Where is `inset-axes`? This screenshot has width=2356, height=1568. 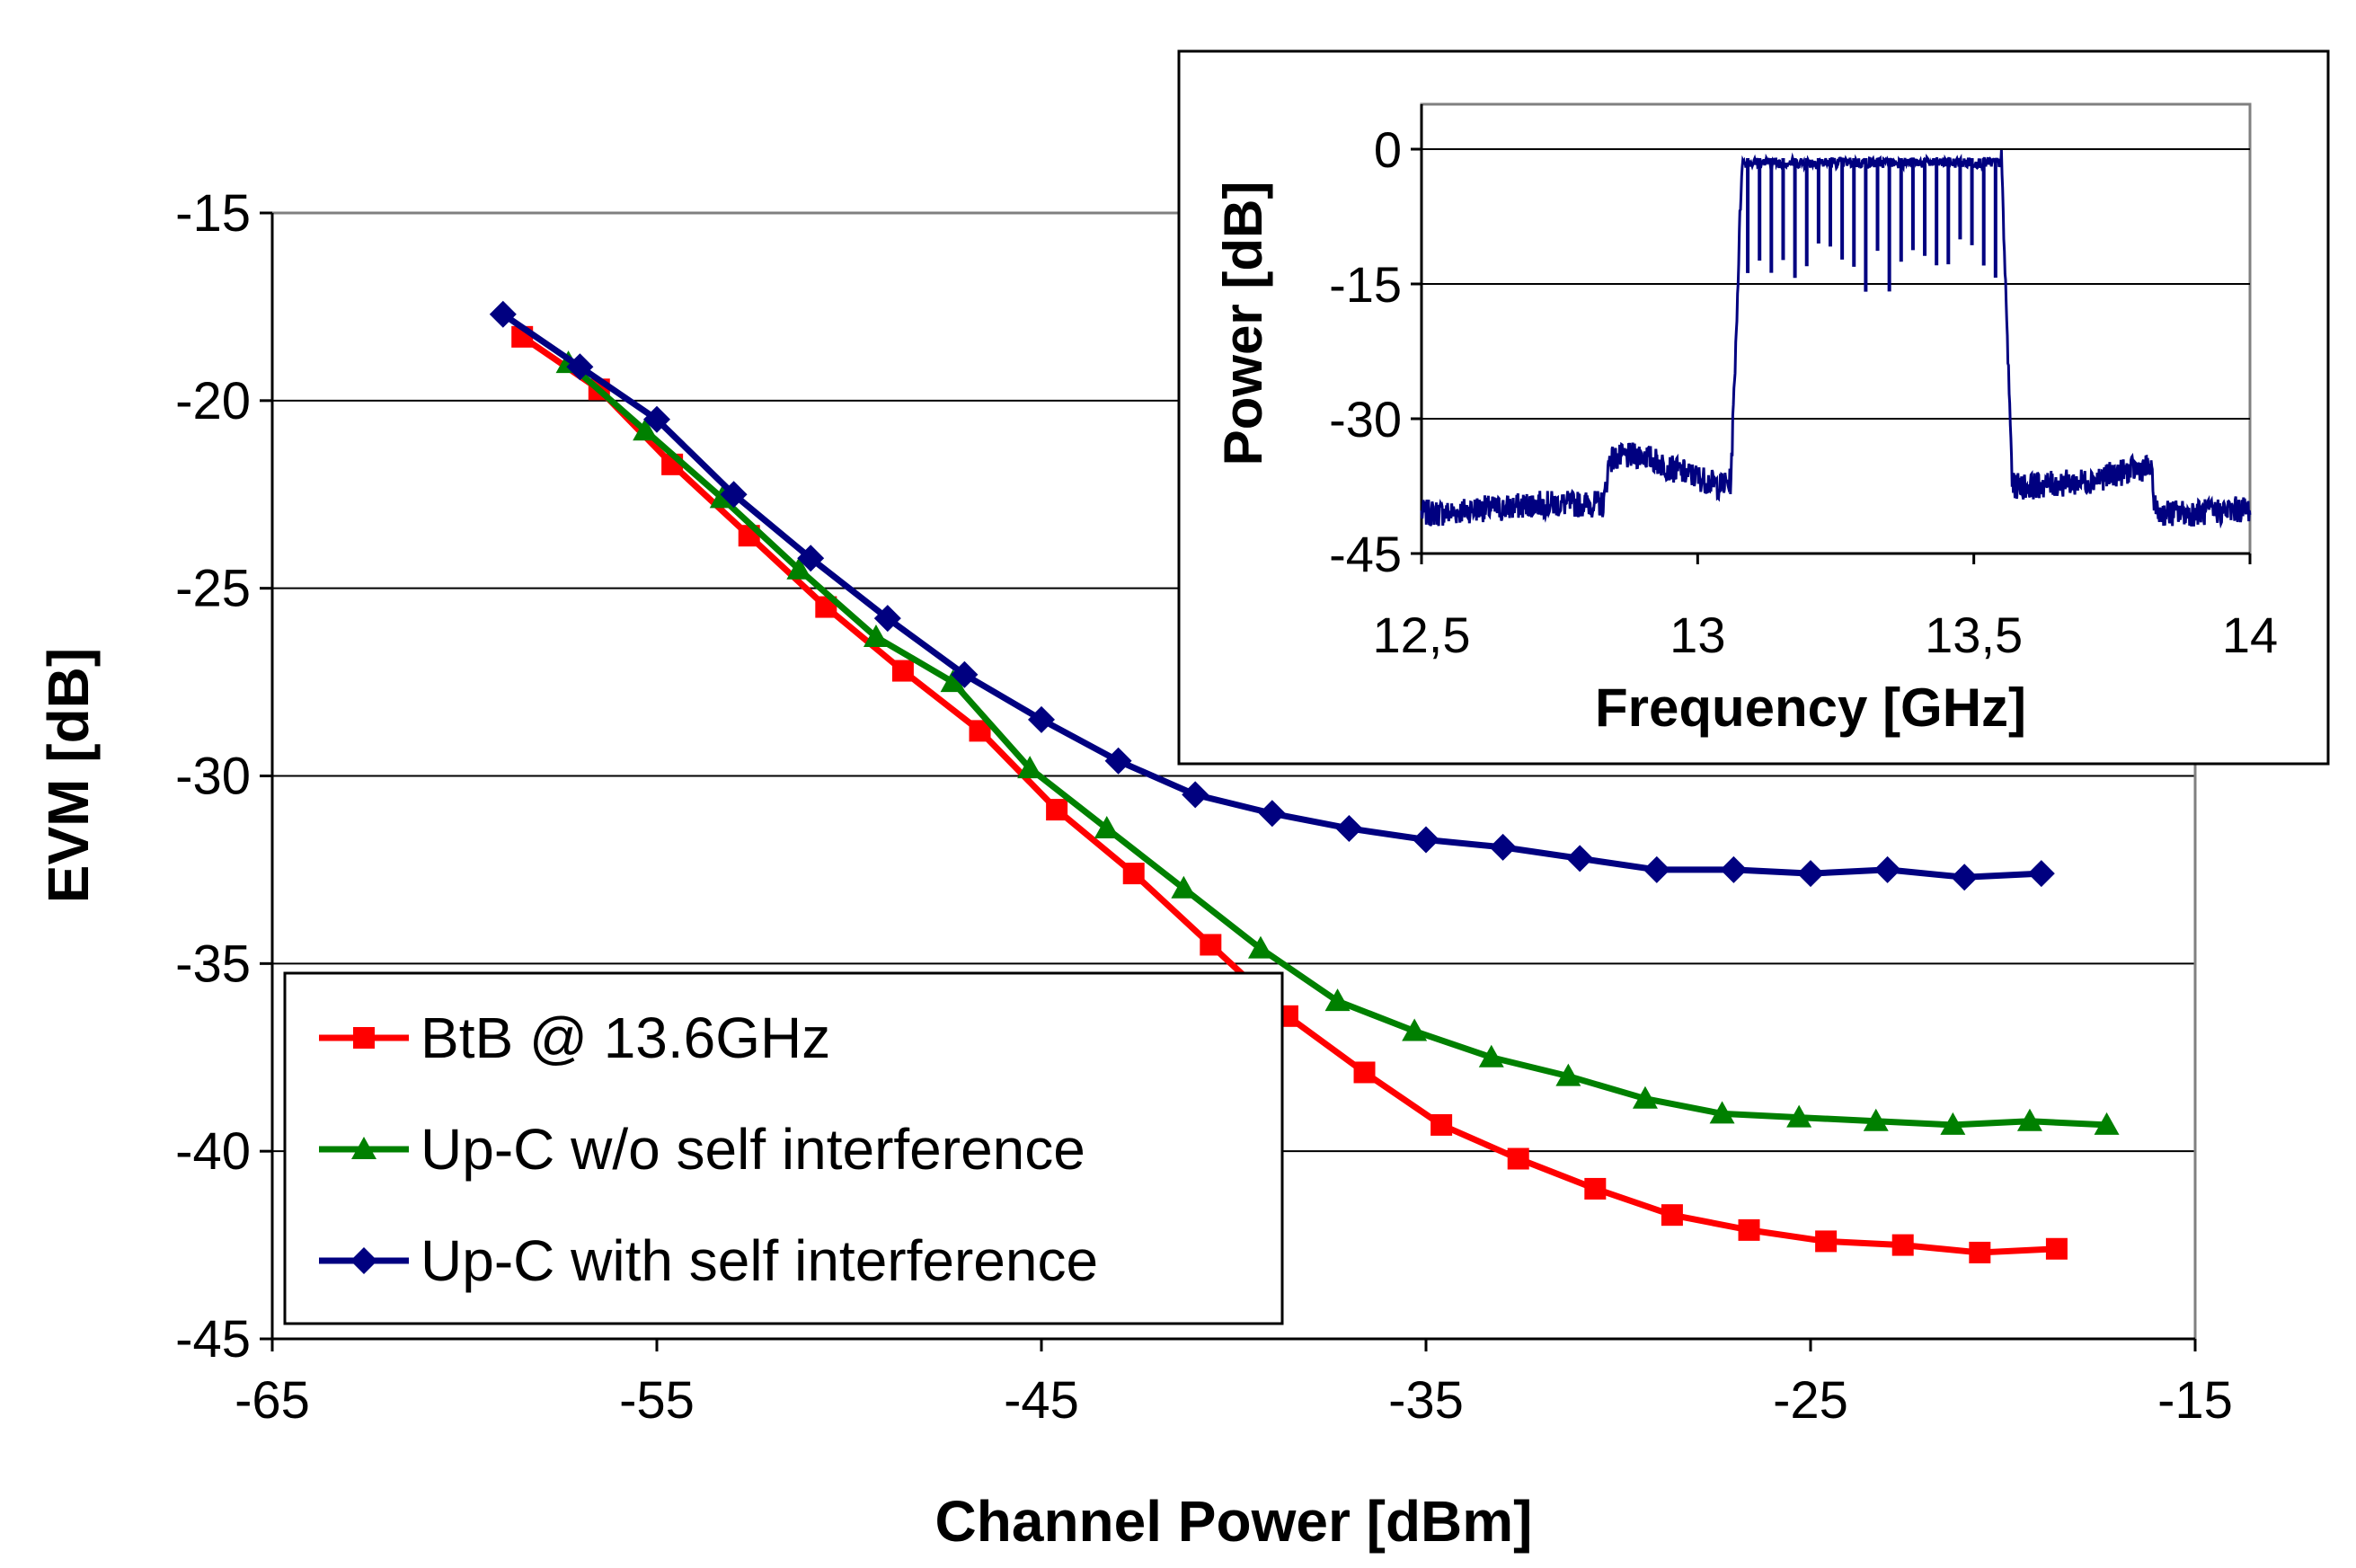
inset-axes is located at coordinates (1831, 334).